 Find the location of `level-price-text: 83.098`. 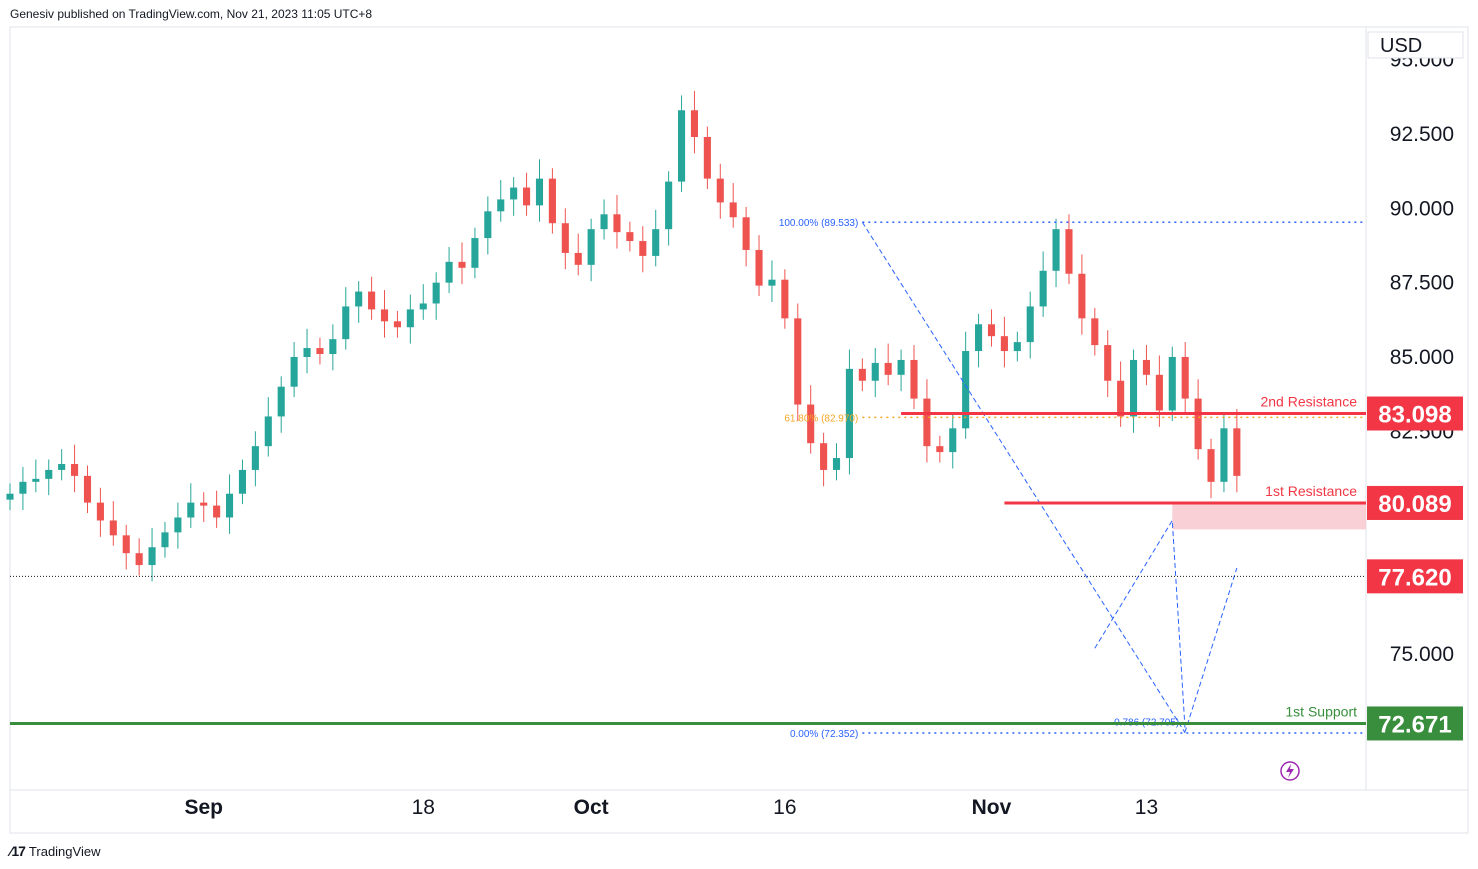

level-price-text: 83.098 is located at coordinates (1414, 415).